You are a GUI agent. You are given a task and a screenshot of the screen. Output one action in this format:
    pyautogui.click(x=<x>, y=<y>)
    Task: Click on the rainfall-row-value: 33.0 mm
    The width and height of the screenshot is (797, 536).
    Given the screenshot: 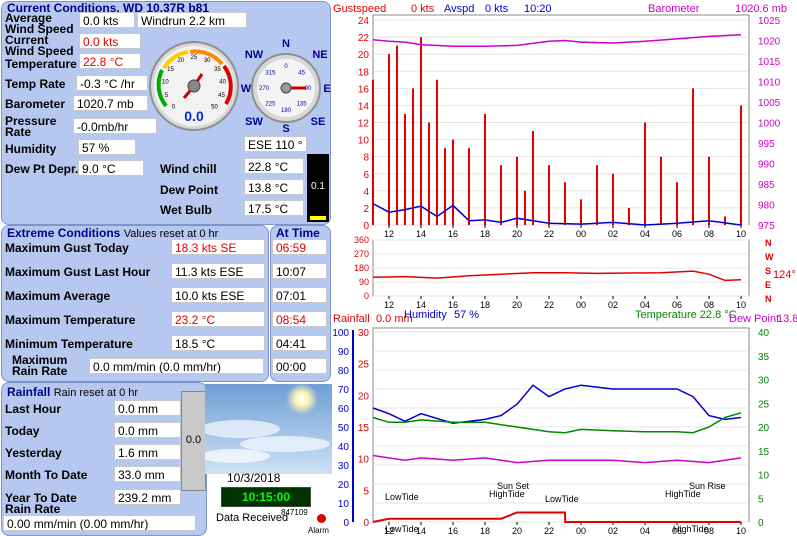 What is the action you would take?
    pyautogui.click(x=147, y=474)
    